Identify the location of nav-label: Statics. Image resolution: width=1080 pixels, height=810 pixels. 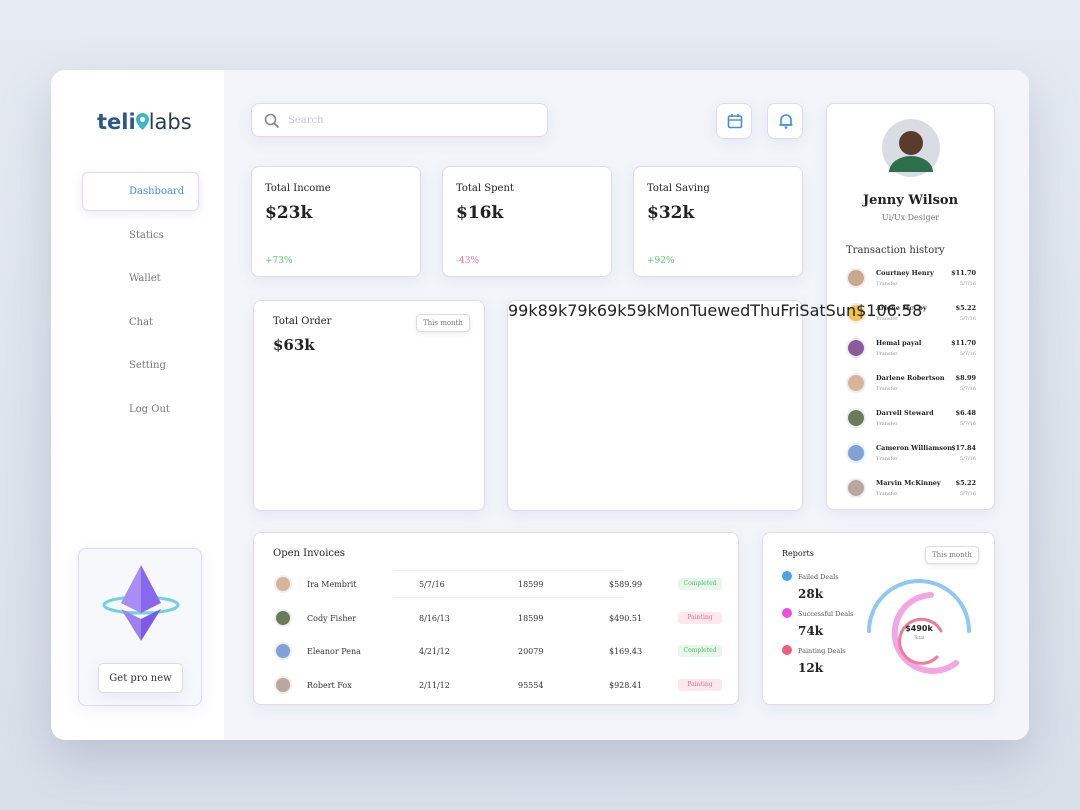
(146, 235).